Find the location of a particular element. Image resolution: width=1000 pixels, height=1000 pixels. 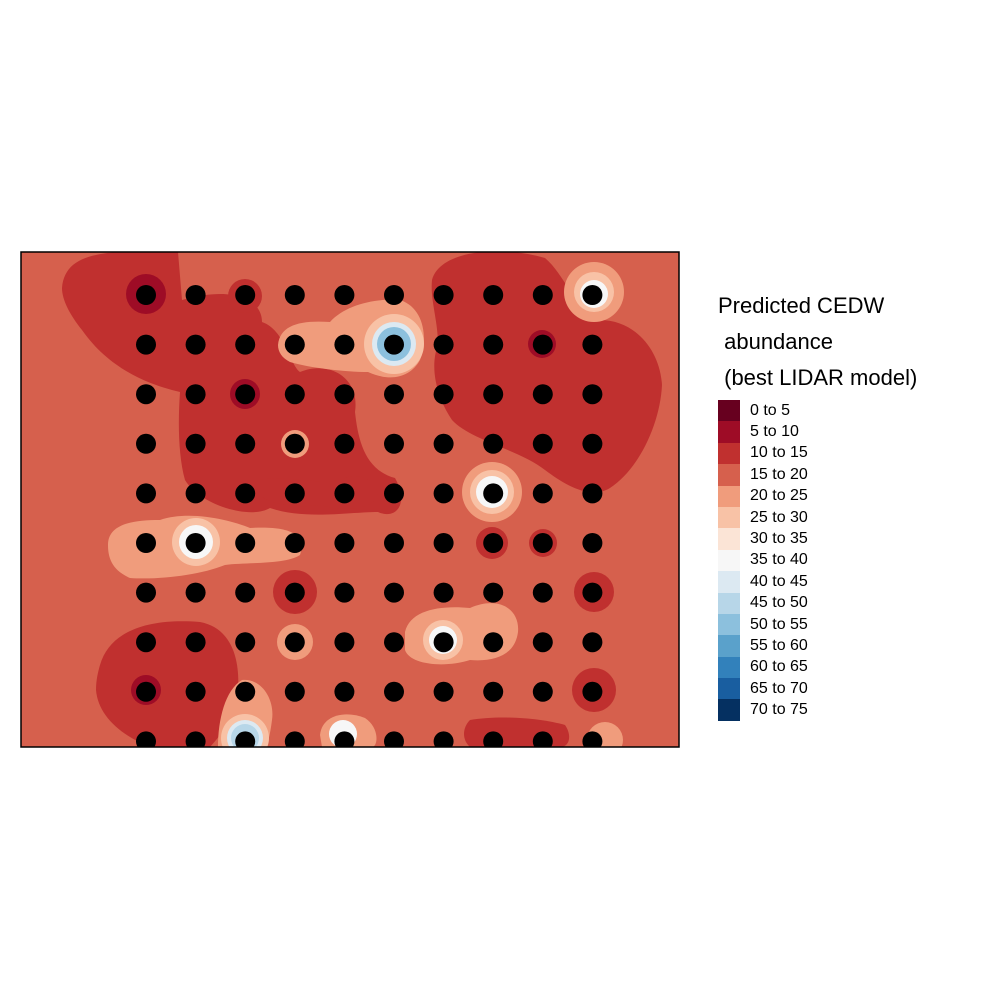

legend-item: 45 to 50 is located at coordinates (817, 603).